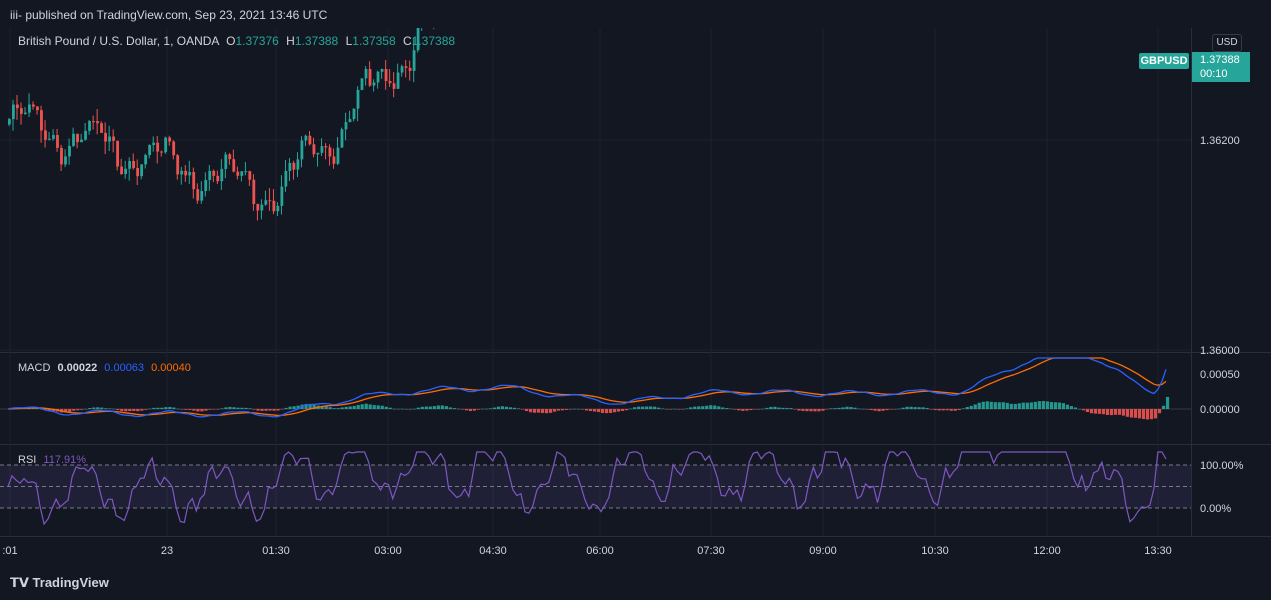 The image size is (1271, 600). What do you see at coordinates (290, 41) in the screenshot?
I see `high-label: H` at bounding box center [290, 41].